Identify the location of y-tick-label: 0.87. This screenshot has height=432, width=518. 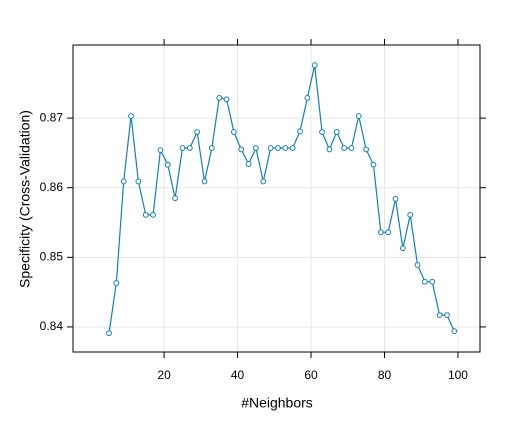
(52, 117).